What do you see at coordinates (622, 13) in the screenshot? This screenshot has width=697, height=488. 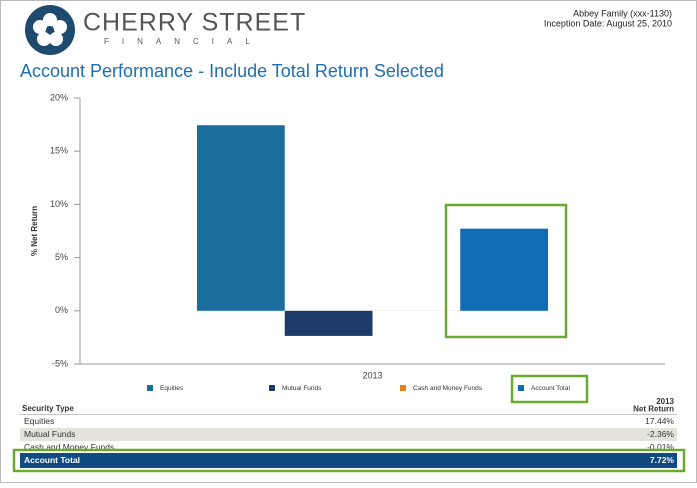 I see `client: Abbey Family (xxx-1130)` at bounding box center [622, 13].